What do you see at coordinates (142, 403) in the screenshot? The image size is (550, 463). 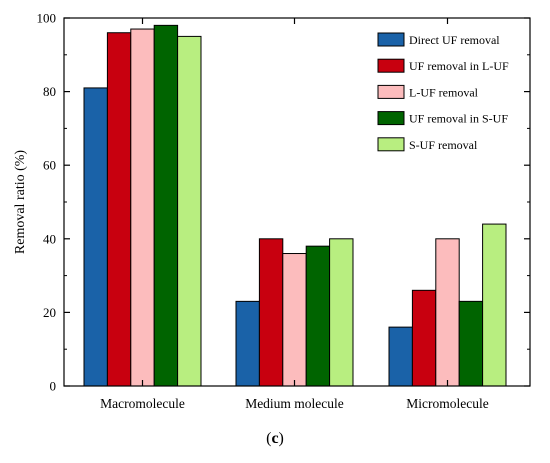 I see `x-category-label: Macromolecule` at bounding box center [142, 403].